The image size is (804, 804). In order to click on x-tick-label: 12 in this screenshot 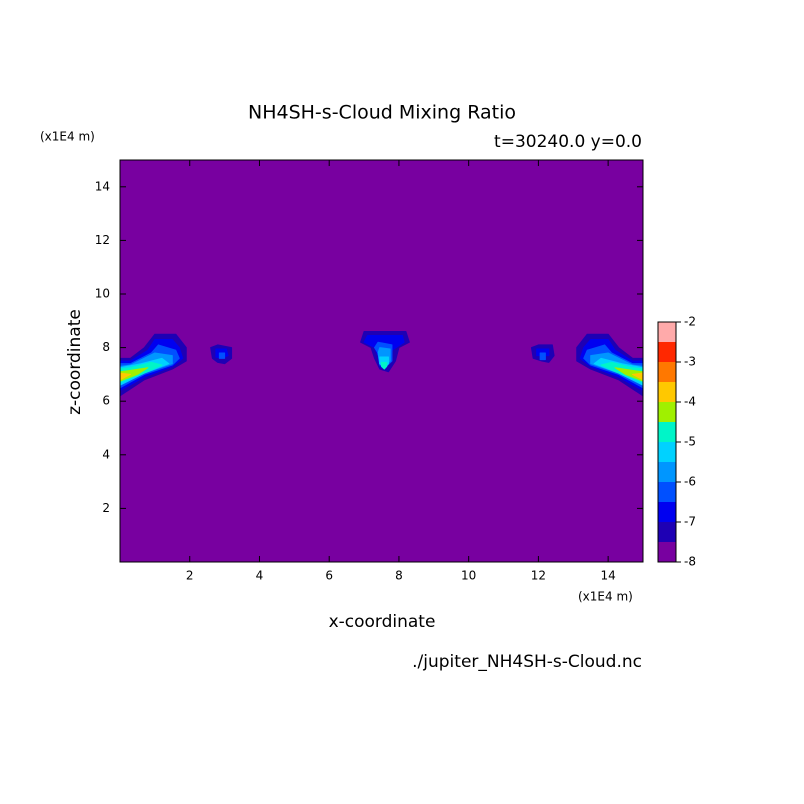, I will do `click(538, 576)`.